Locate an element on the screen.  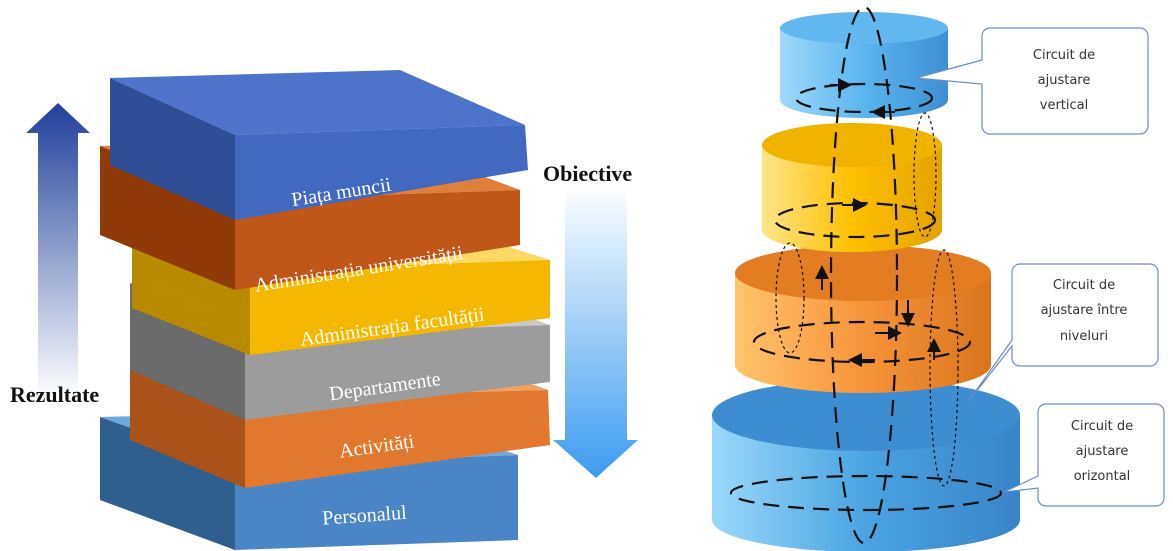
cylinder-tier-bottom is located at coordinates (866, 465).